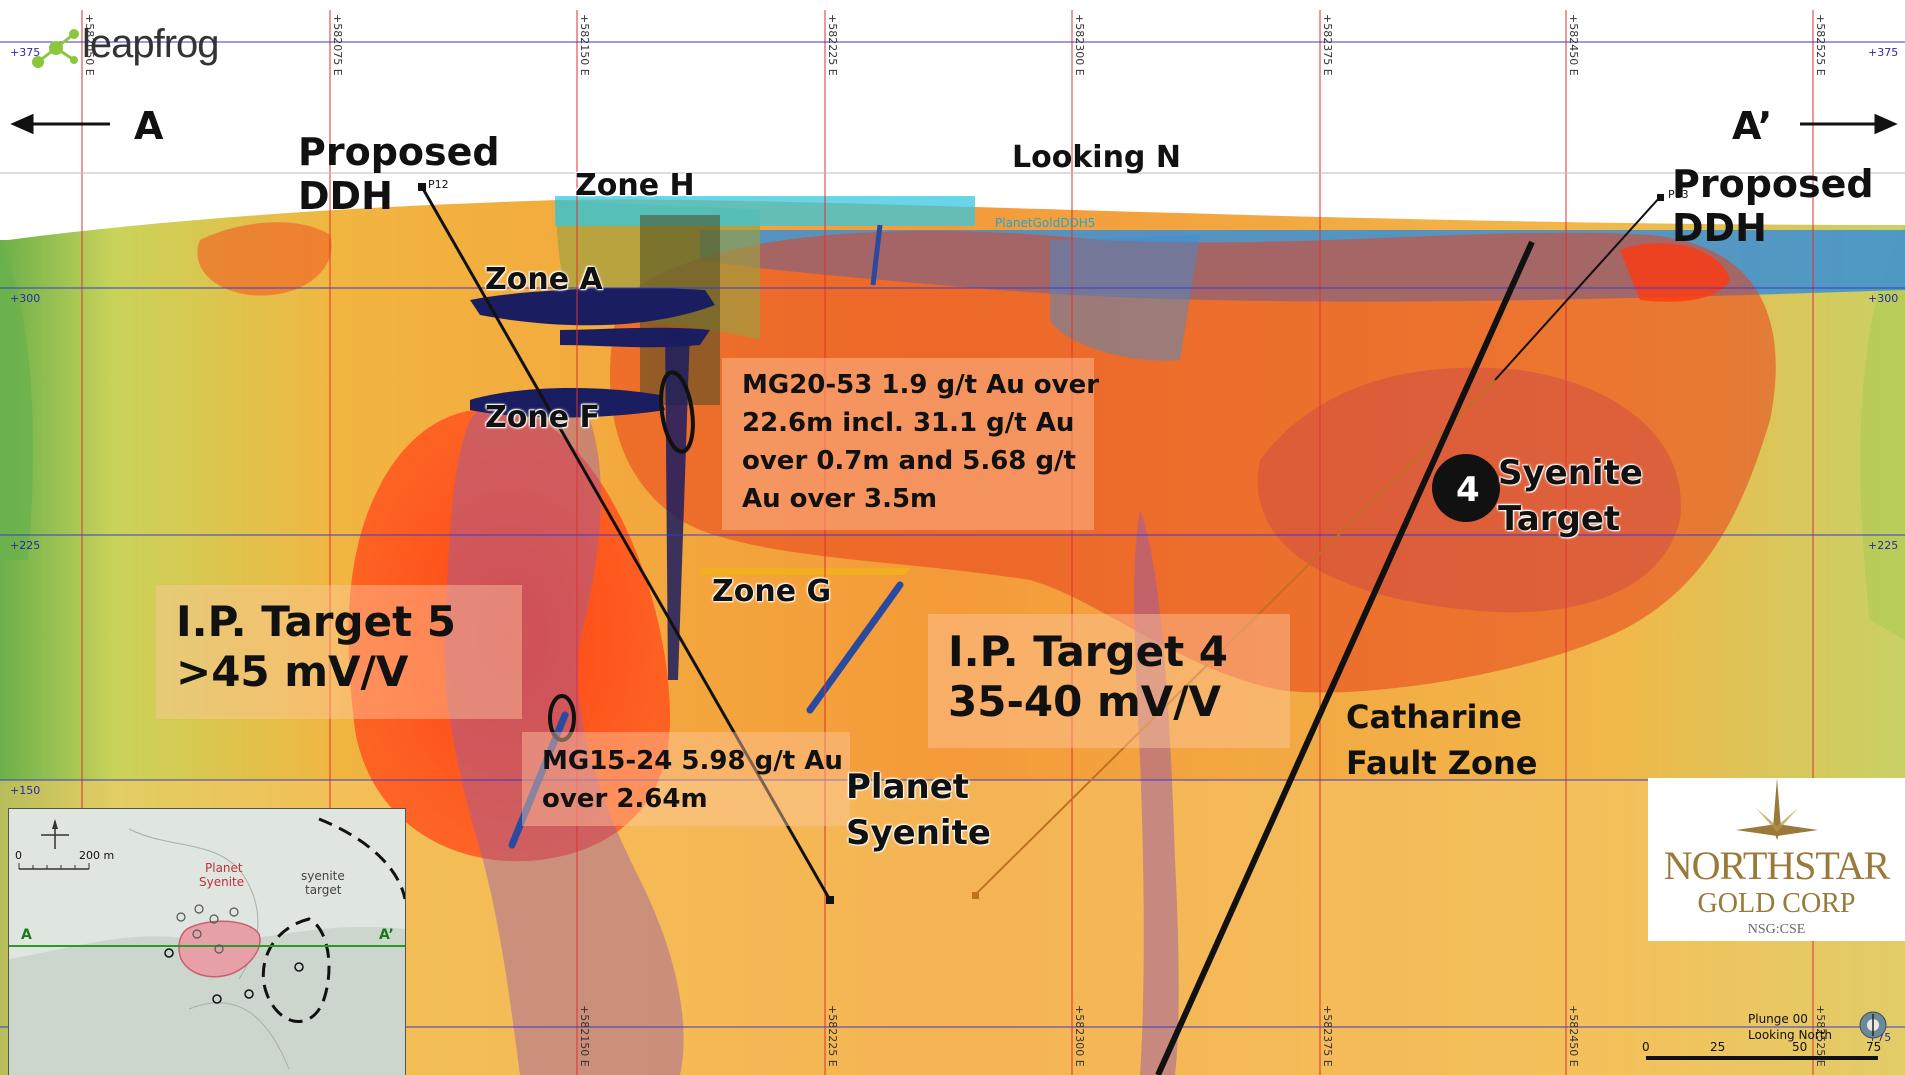 The width and height of the screenshot is (1905, 1075). I want to click on elevation-label: +300, so click(25, 298).